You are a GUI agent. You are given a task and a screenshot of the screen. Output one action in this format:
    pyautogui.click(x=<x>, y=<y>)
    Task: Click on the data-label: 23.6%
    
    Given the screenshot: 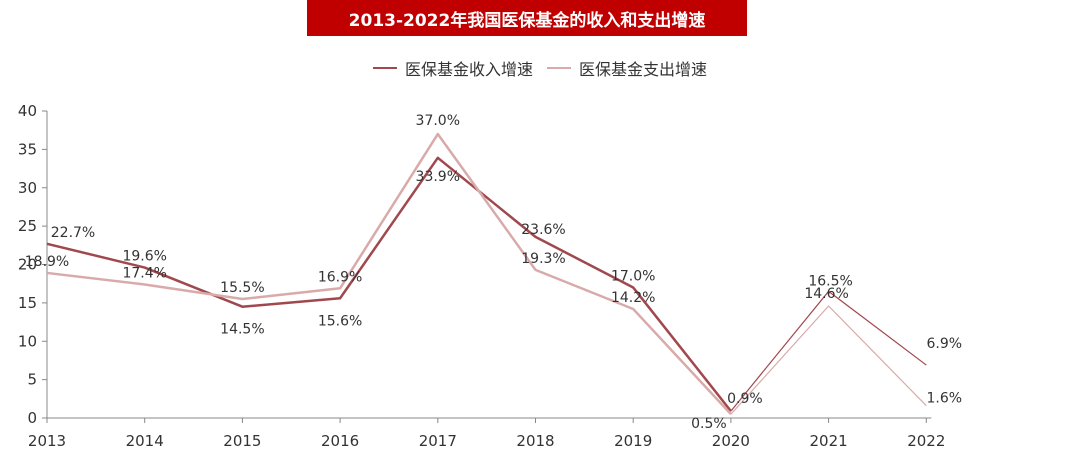 What is the action you would take?
    pyautogui.click(x=543, y=230)
    